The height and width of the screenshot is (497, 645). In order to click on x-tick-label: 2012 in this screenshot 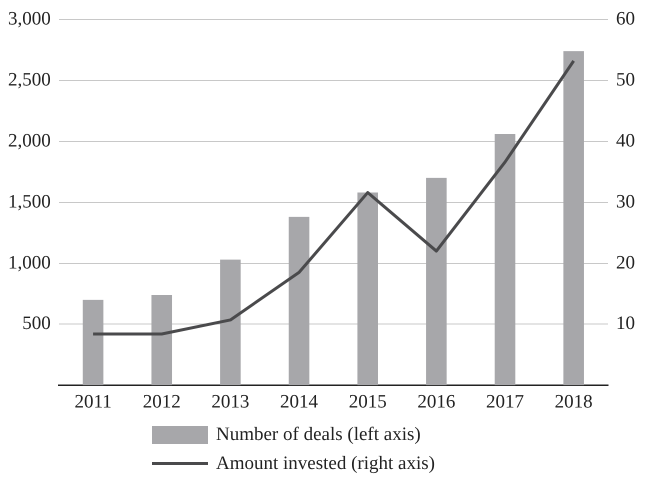, I will do `click(161, 402)`.